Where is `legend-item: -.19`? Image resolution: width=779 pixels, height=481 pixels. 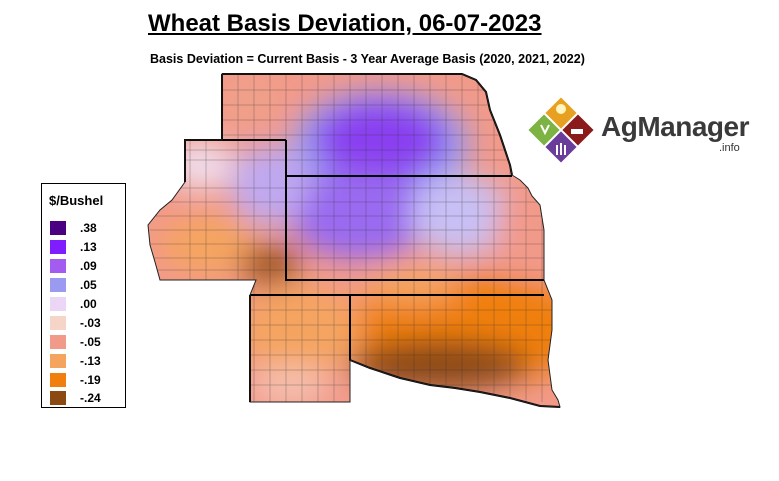 legend-item: -.19 is located at coordinates (86, 380).